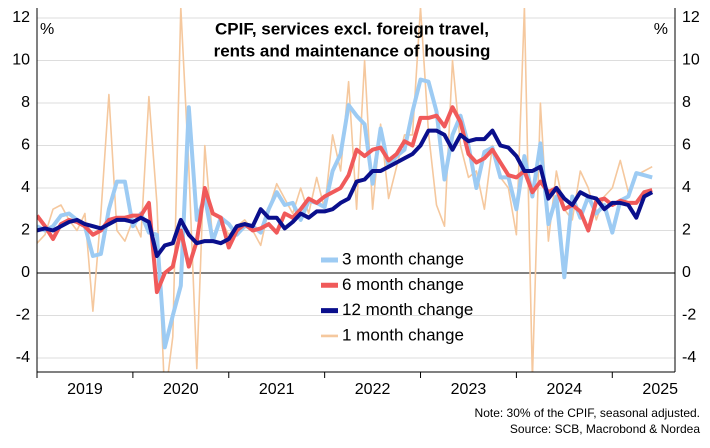  I want to click on y2-tick-label: 10, so click(691, 60).